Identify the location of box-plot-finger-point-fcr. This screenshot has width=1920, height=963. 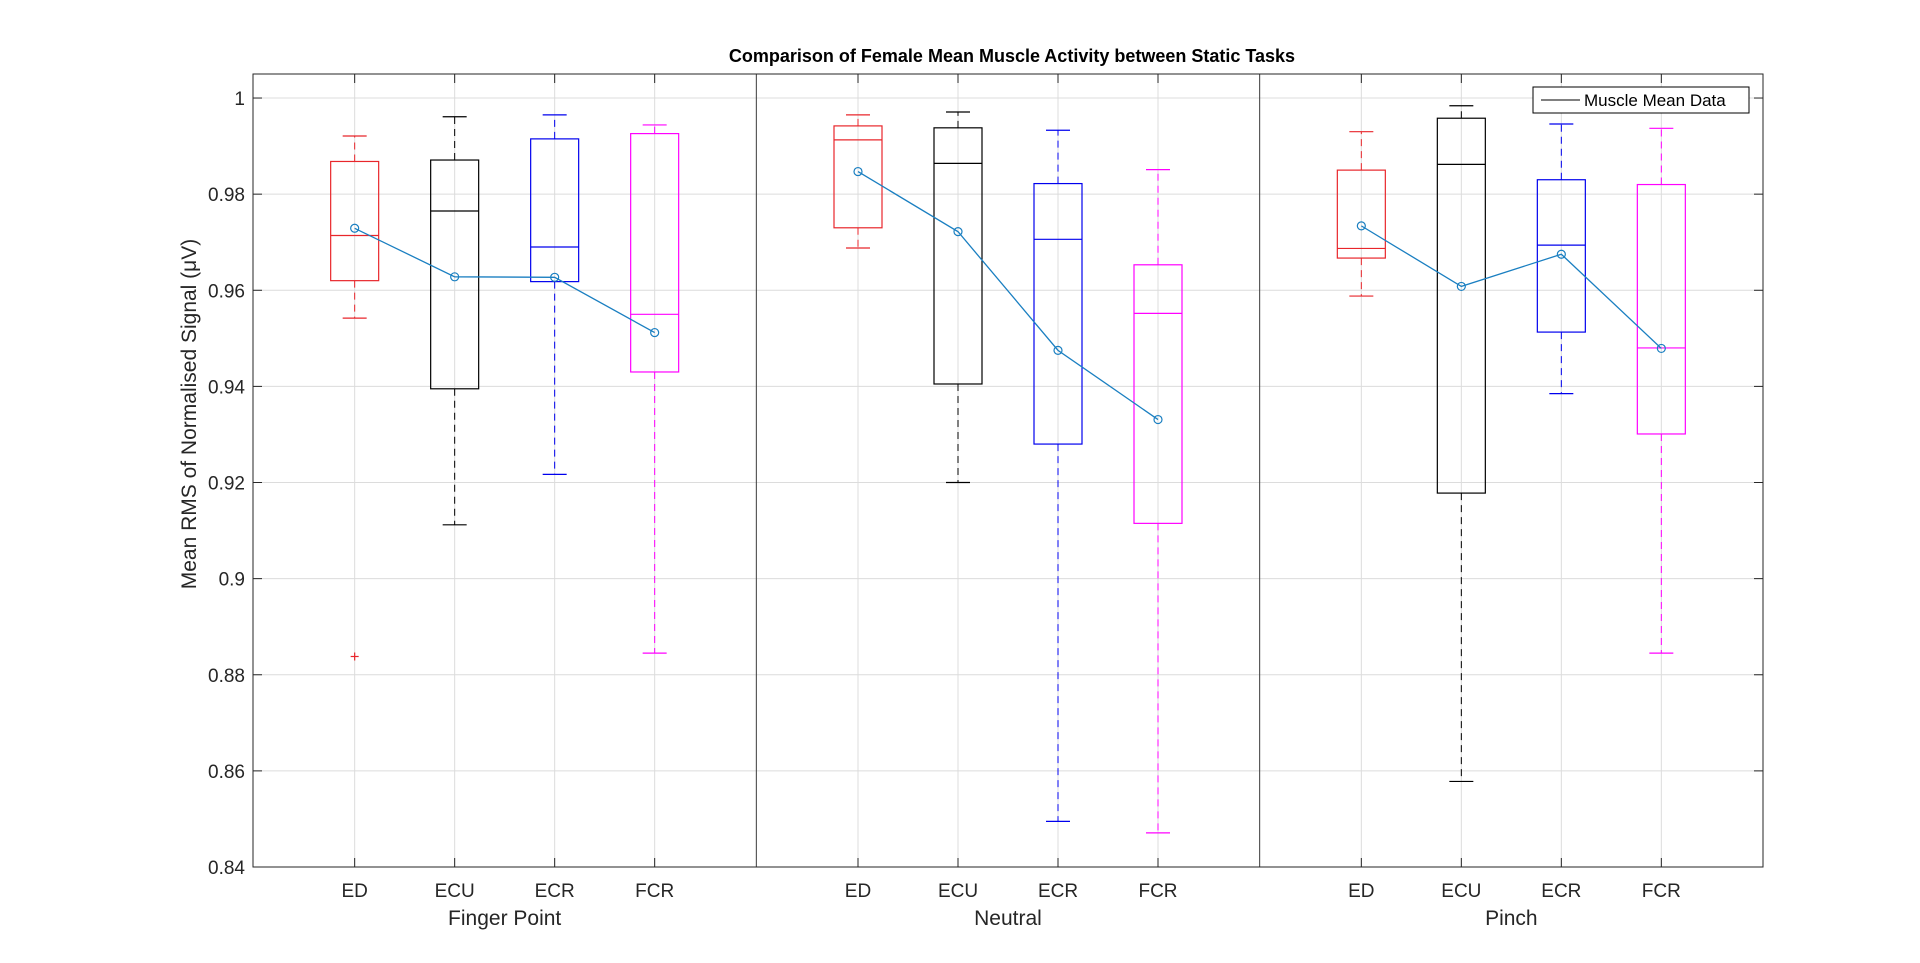
(655, 389).